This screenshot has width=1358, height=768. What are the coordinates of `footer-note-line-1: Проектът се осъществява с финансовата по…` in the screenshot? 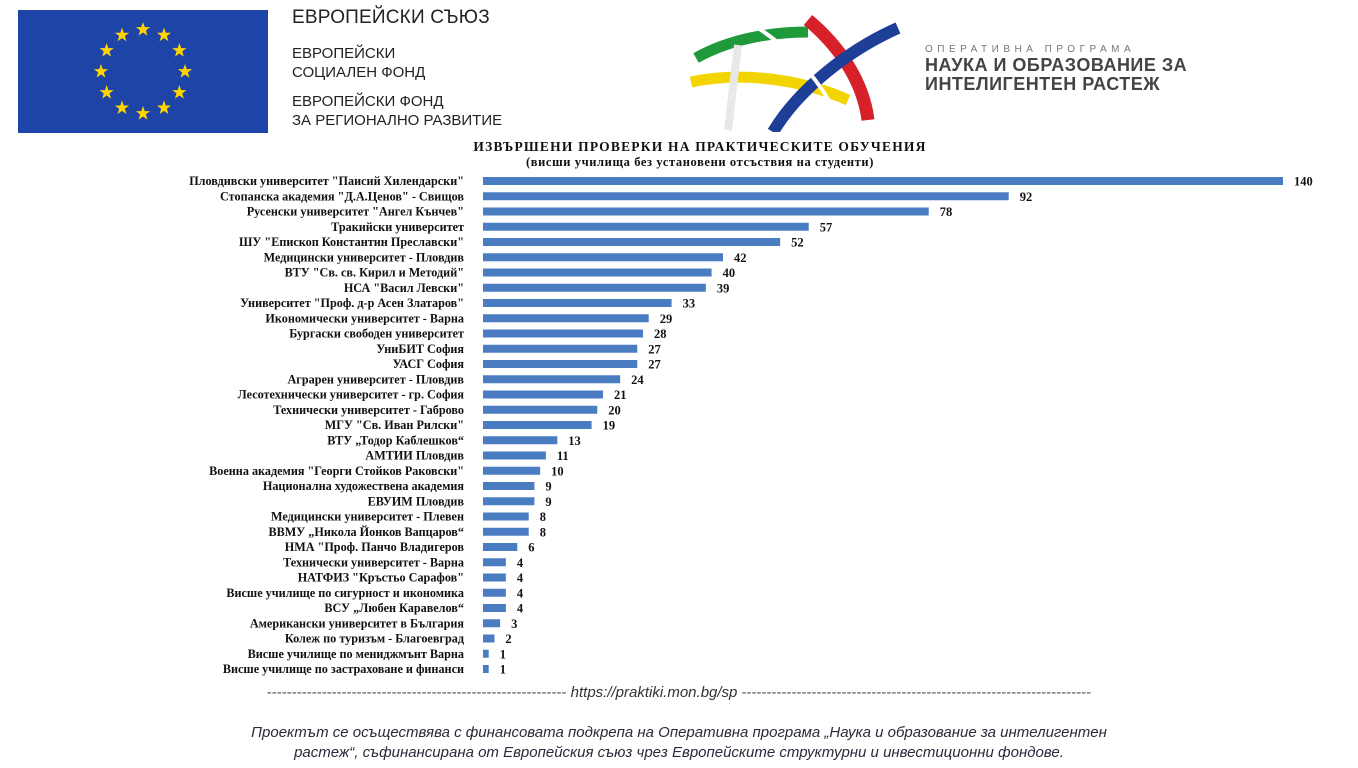 It's located at (679, 732).